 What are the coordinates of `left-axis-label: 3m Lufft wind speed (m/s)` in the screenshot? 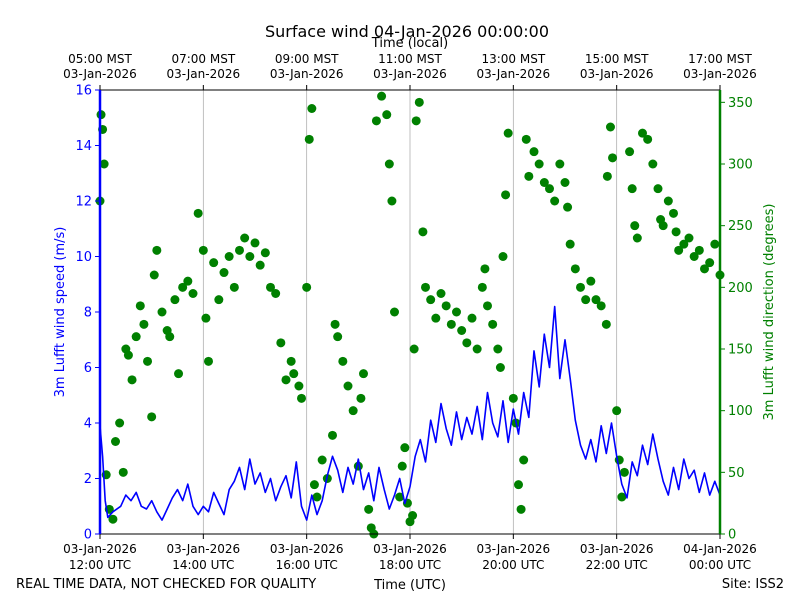 It's located at (60, 312).